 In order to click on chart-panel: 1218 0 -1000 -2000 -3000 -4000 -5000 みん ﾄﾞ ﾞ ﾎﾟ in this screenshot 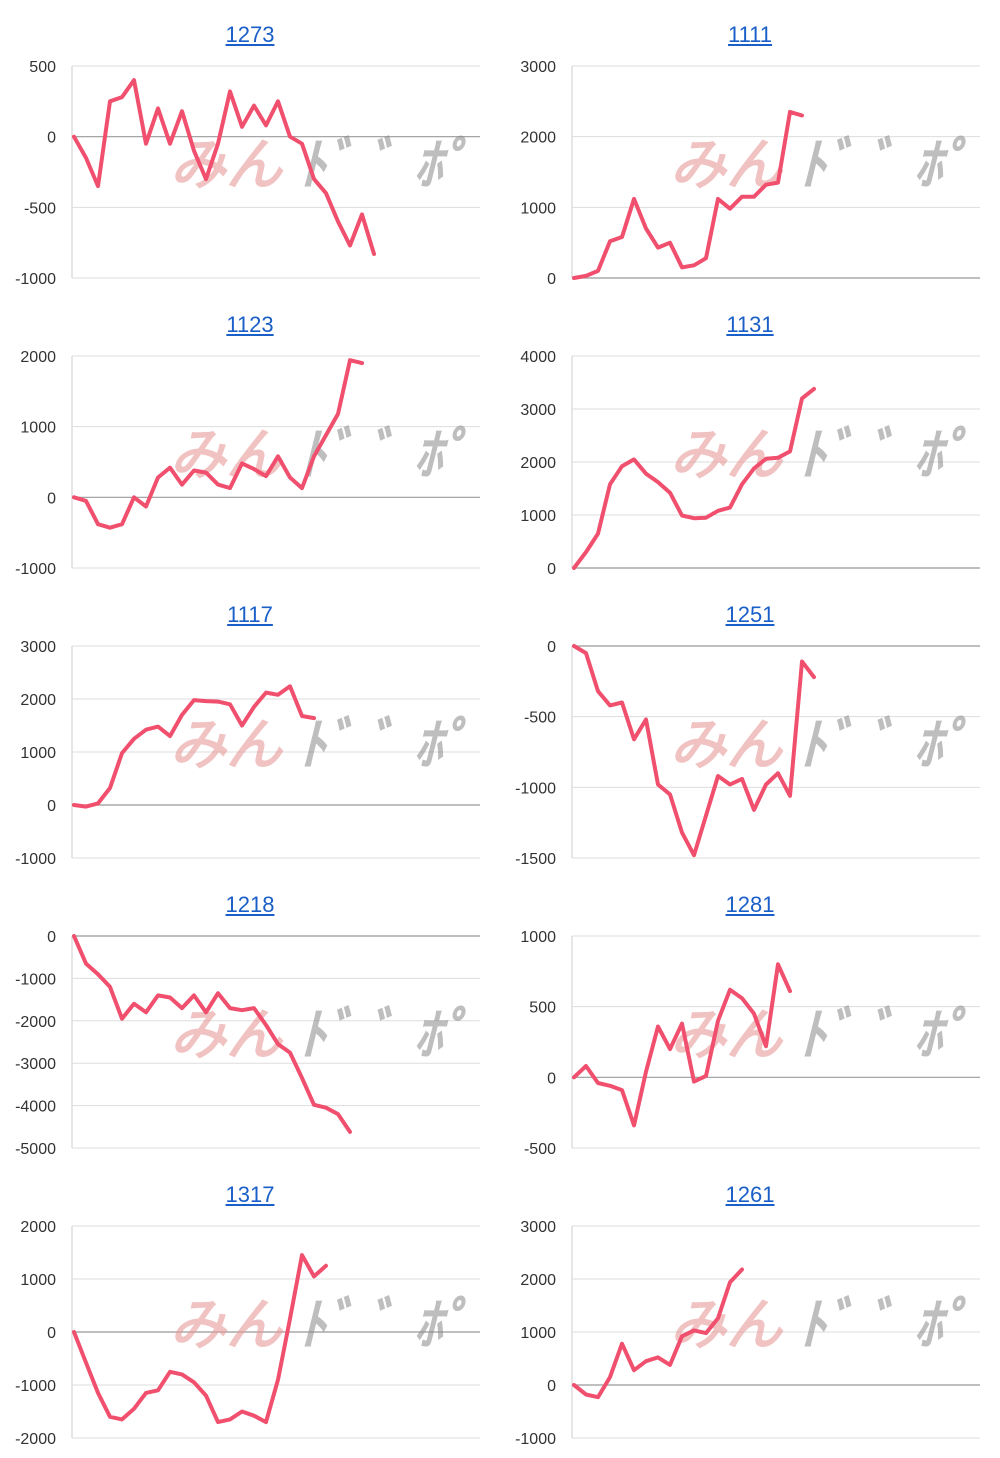, I will do `click(250, 1023)`.